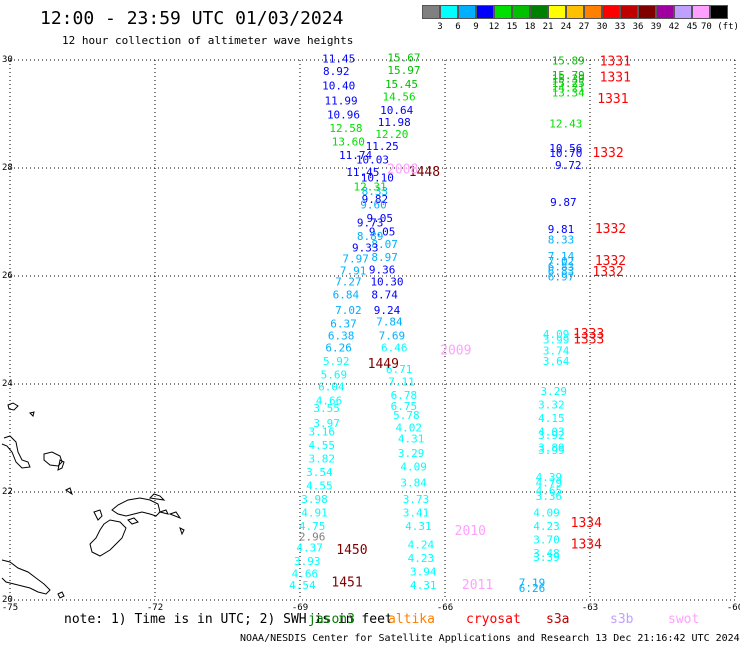  What do you see at coordinates (546, 553) in the screenshot?
I see `swh-value-label: 3.48` at bounding box center [546, 553].